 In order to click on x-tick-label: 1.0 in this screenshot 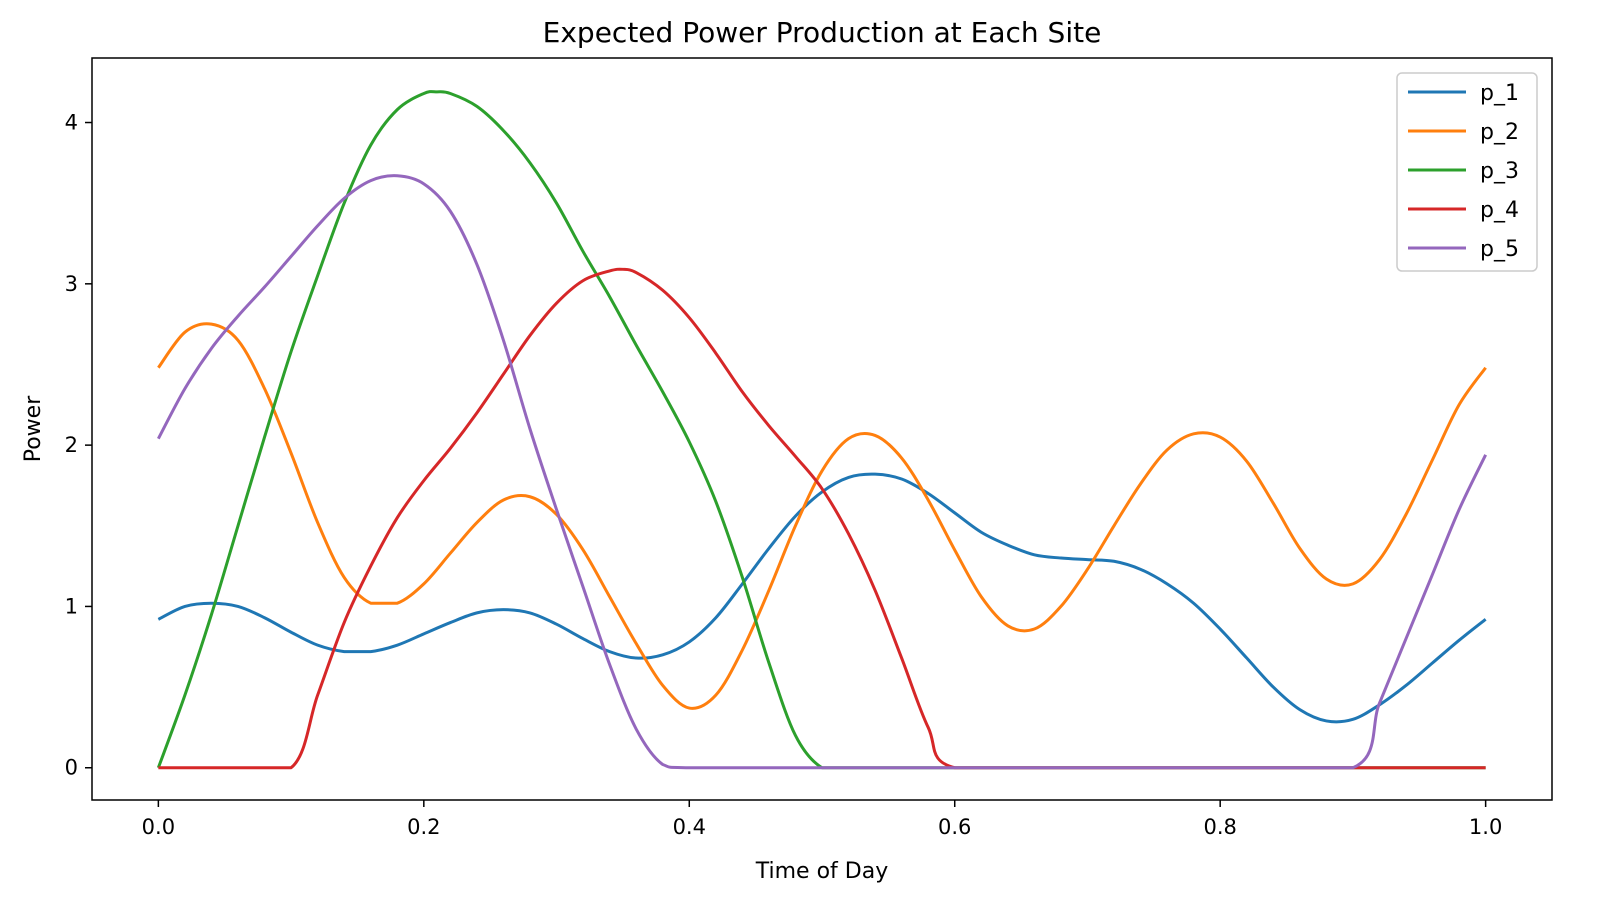, I will do `click(1485, 827)`.